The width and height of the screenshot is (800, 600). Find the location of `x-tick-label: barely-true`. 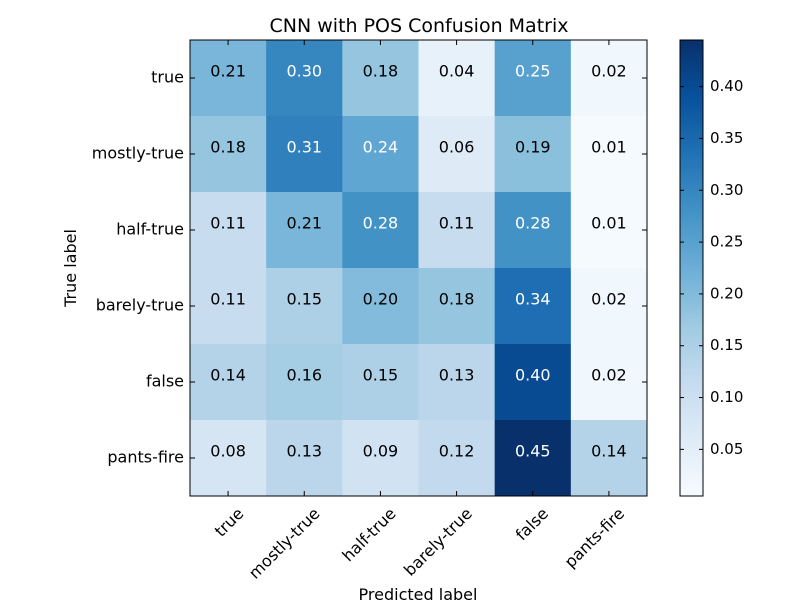

x-tick-label: barely-true is located at coordinates (438, 542).